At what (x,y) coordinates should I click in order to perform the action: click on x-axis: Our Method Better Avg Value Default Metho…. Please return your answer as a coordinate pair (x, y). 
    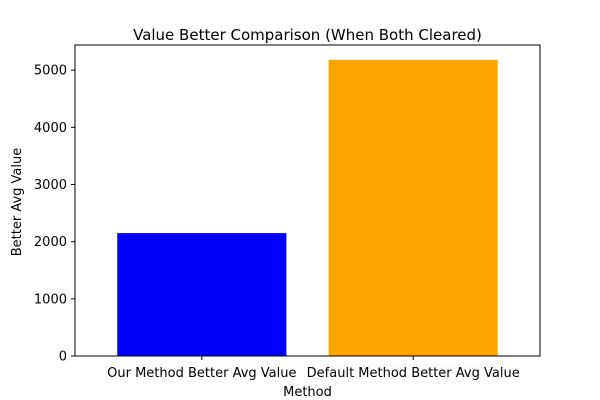
    Looking at the image, I should click on (313, 368).